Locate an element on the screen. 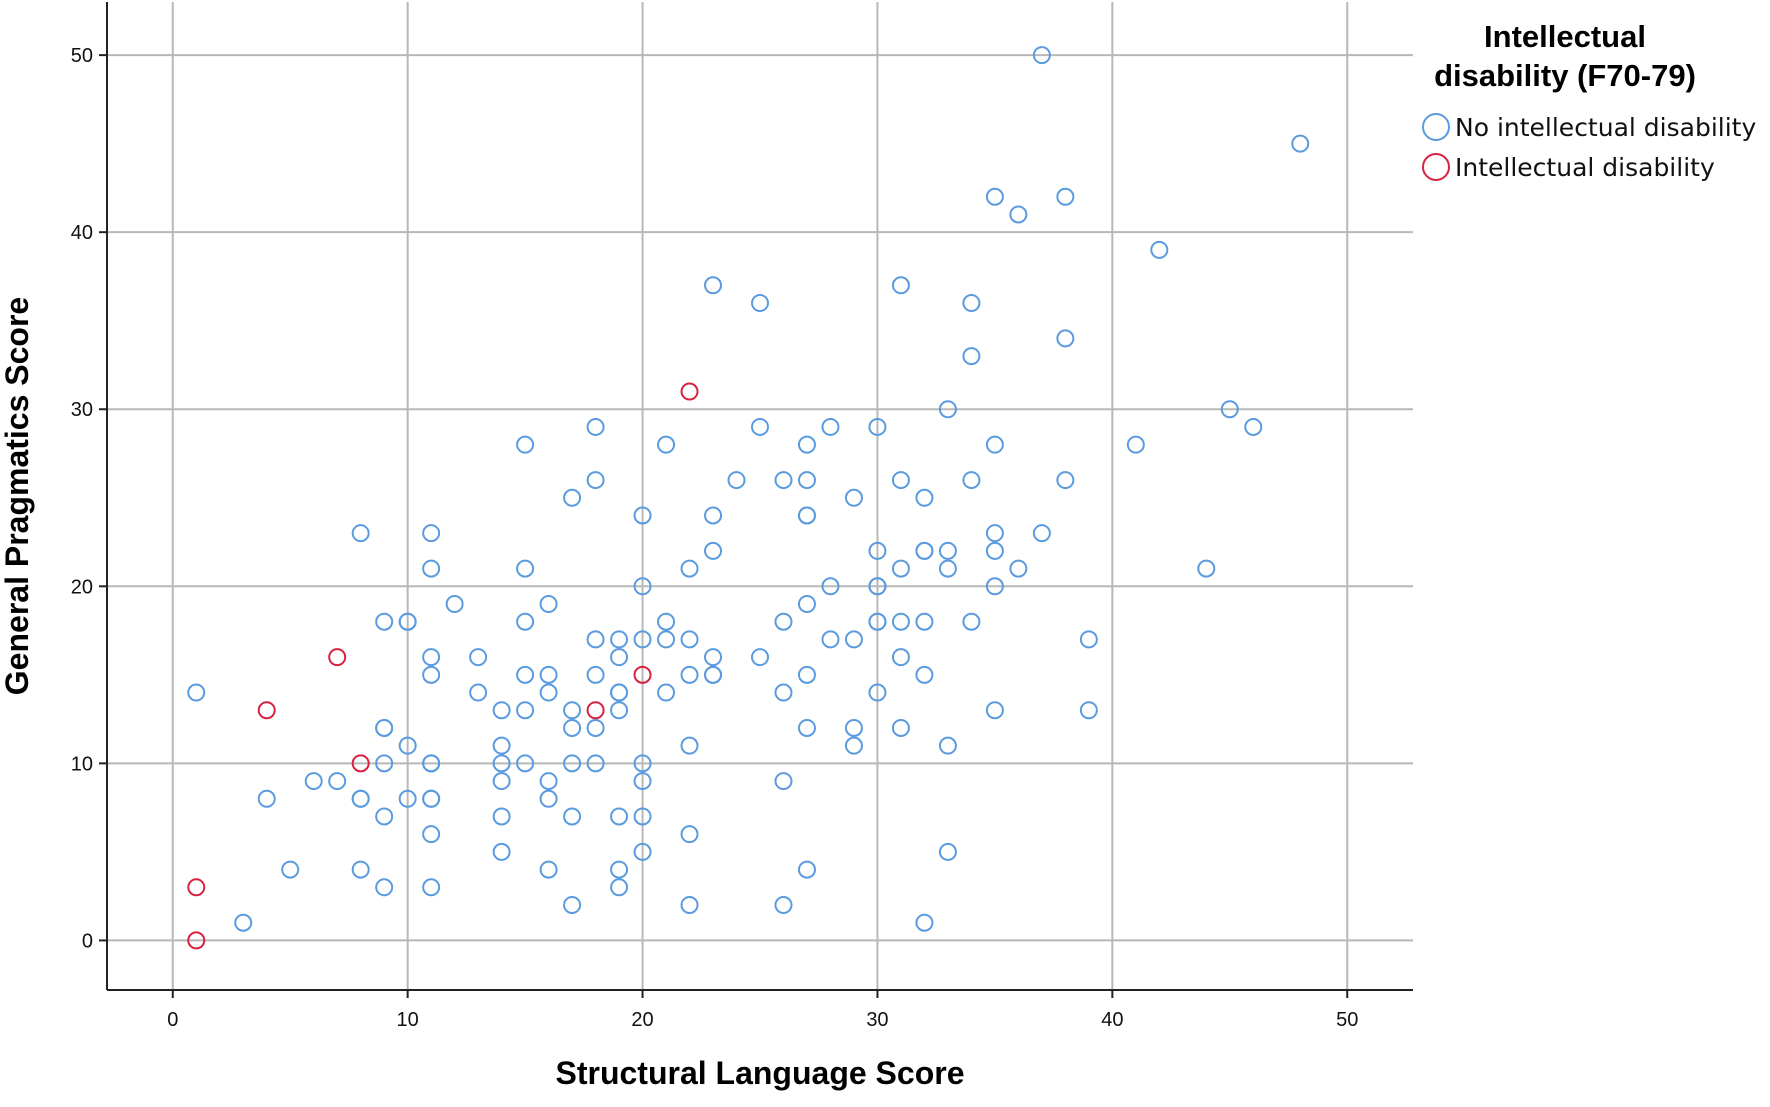 This screenshot has height=1107, width=1770. legend-label: No intellectual disability is located at coordinates (1605, 127).